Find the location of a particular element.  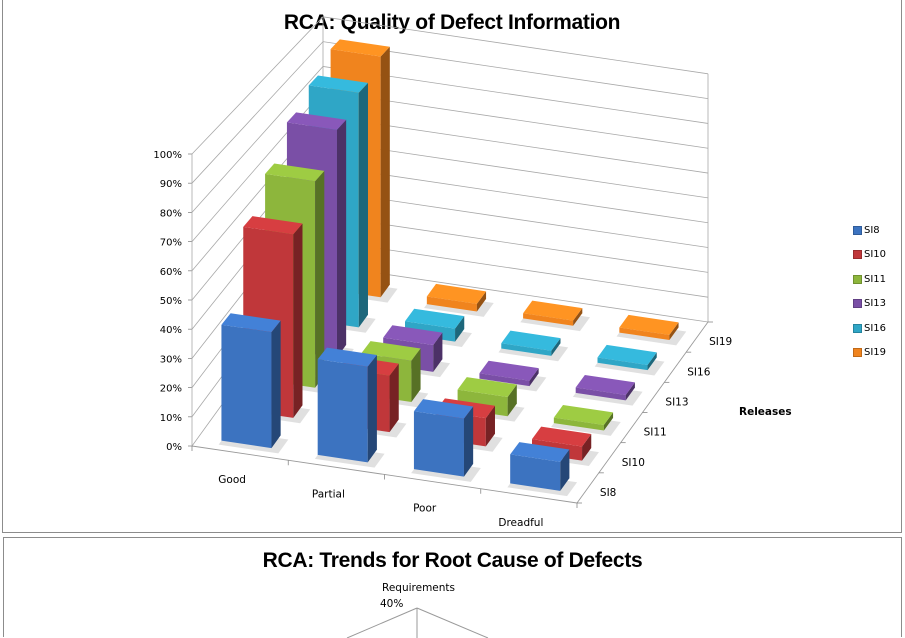

bar-SI8-Partial is located at coordinates (349, 407).